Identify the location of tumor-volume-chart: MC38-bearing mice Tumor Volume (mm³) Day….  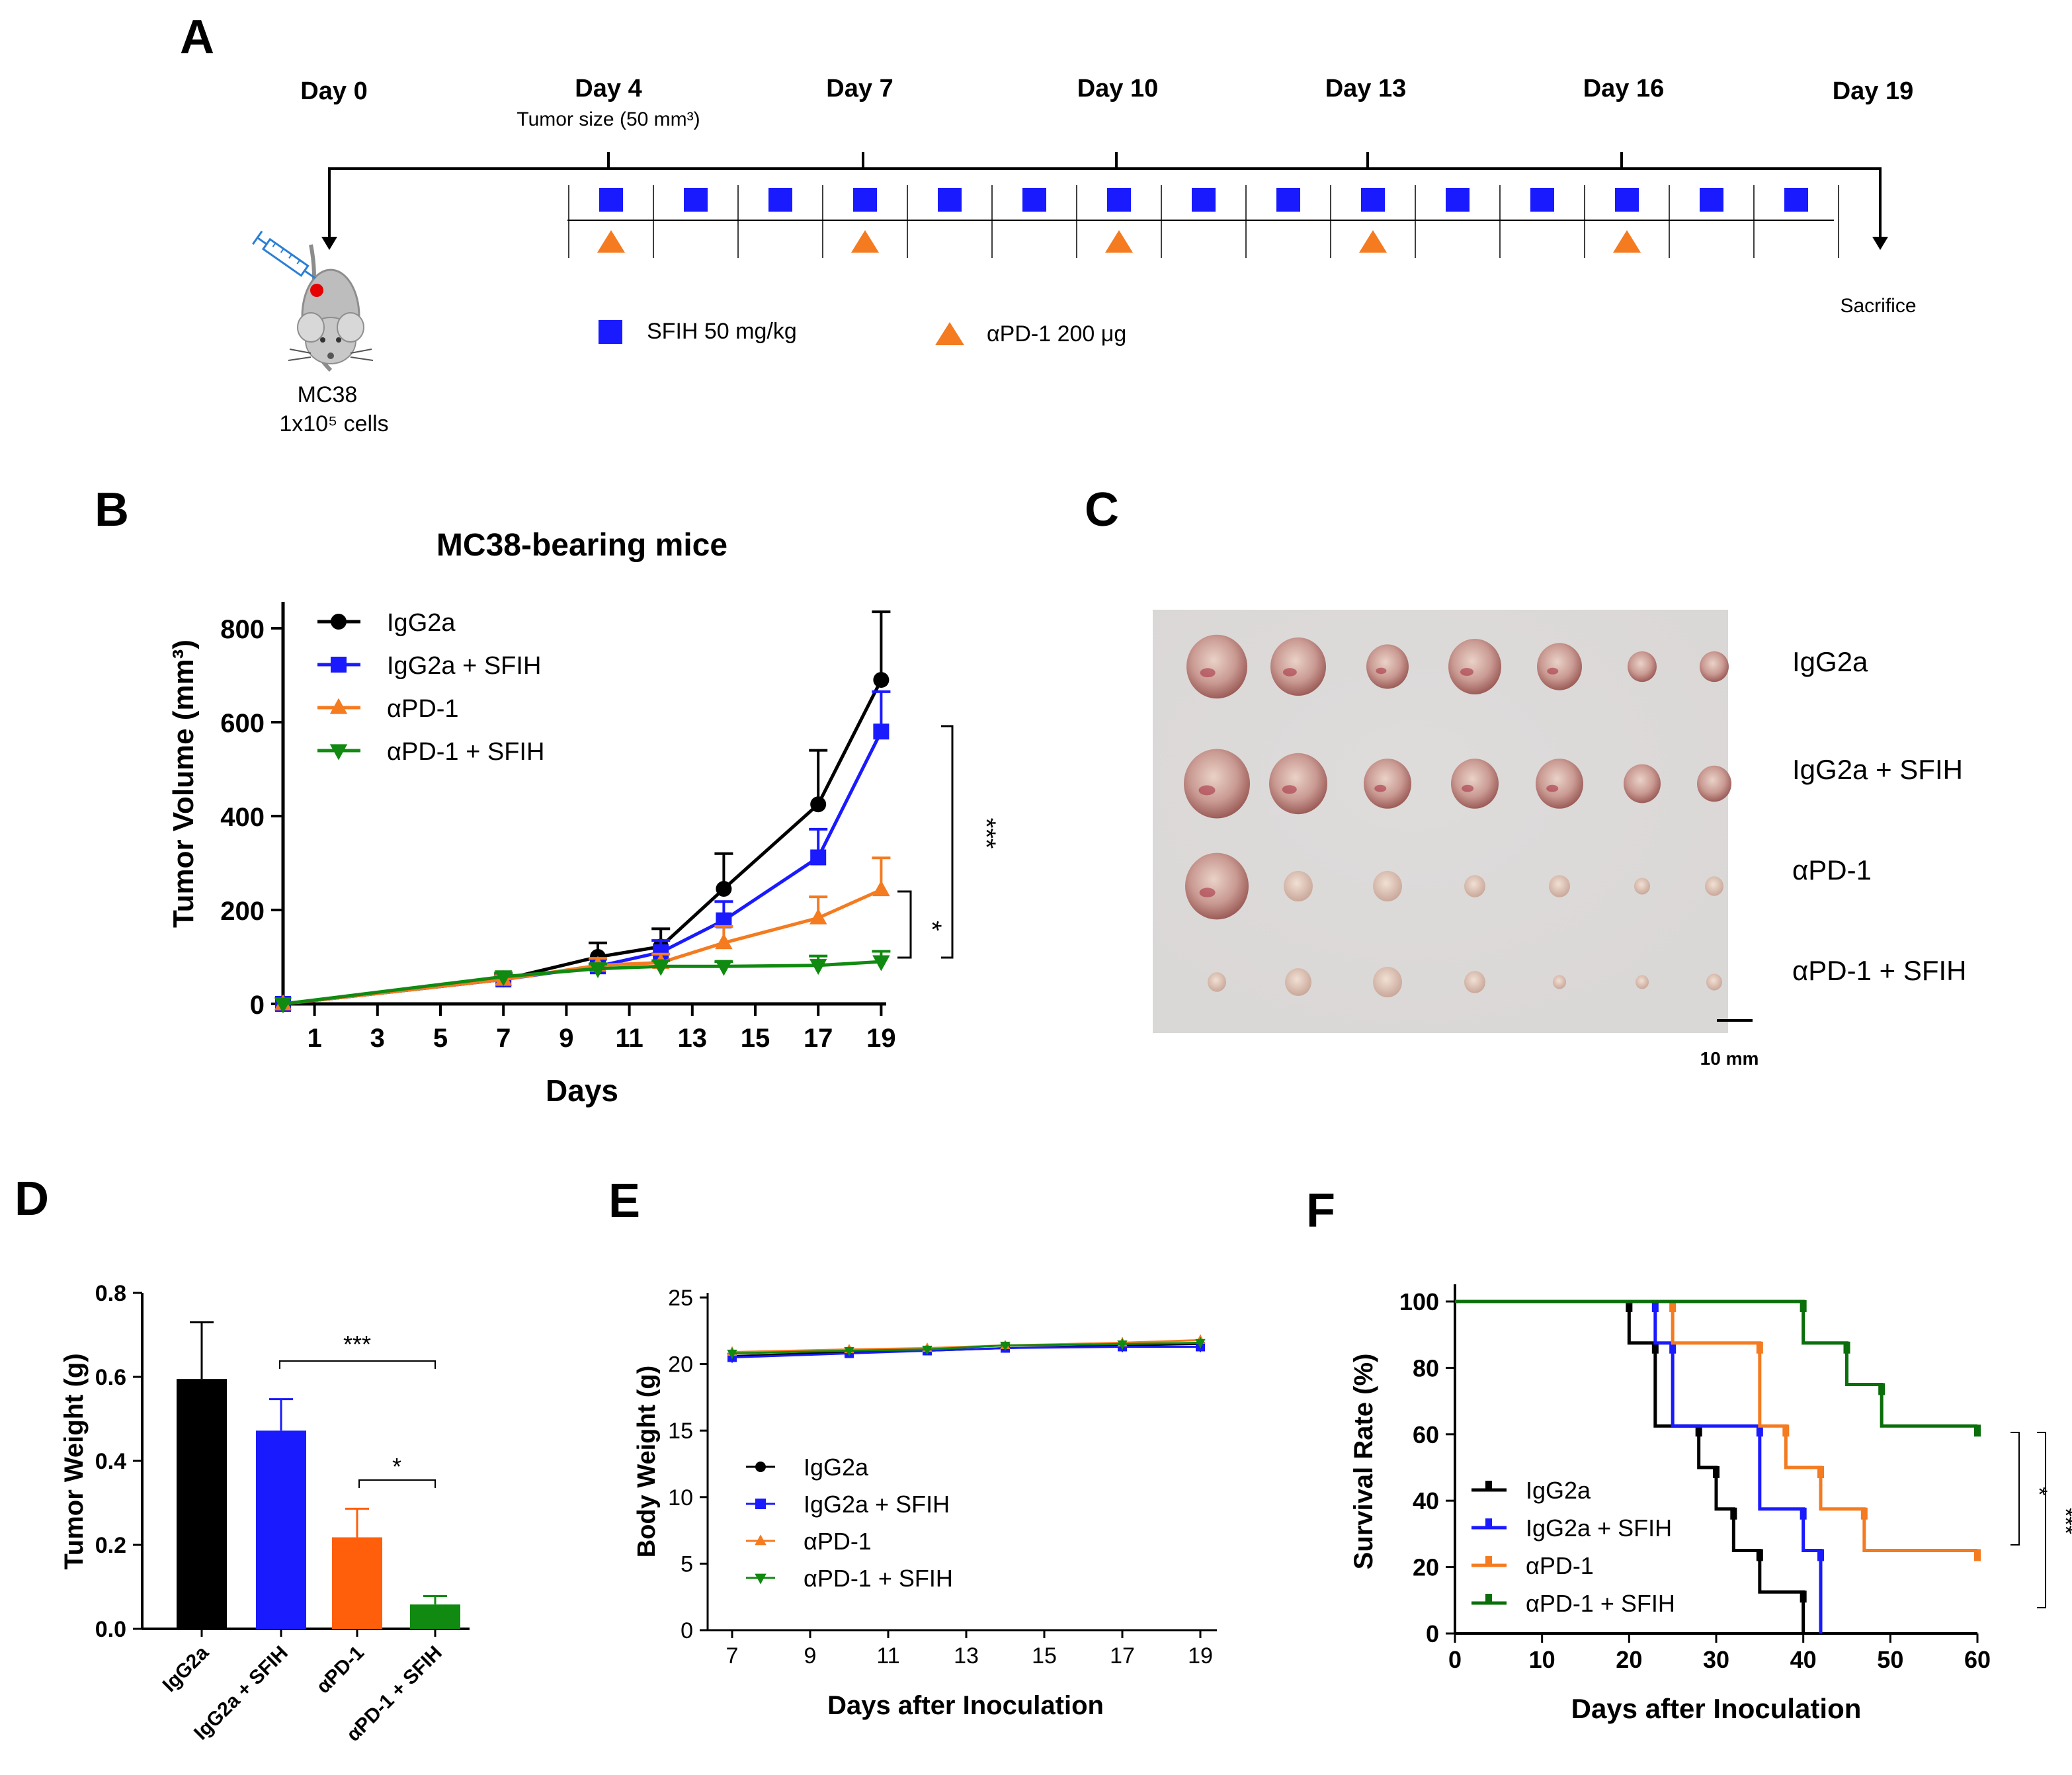
(584, 818).